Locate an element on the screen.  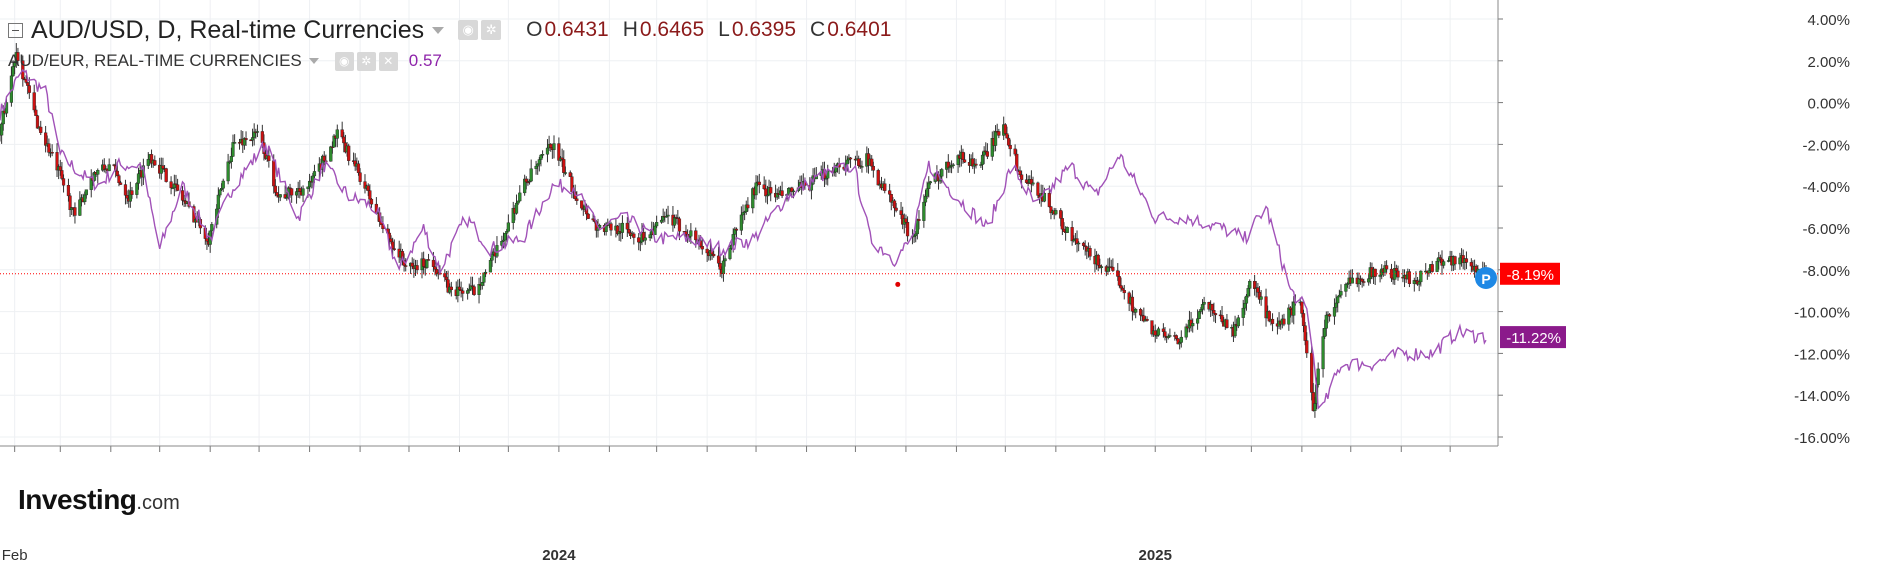
compare-last-label: -11.22% is located at coordinates (1533, 338).